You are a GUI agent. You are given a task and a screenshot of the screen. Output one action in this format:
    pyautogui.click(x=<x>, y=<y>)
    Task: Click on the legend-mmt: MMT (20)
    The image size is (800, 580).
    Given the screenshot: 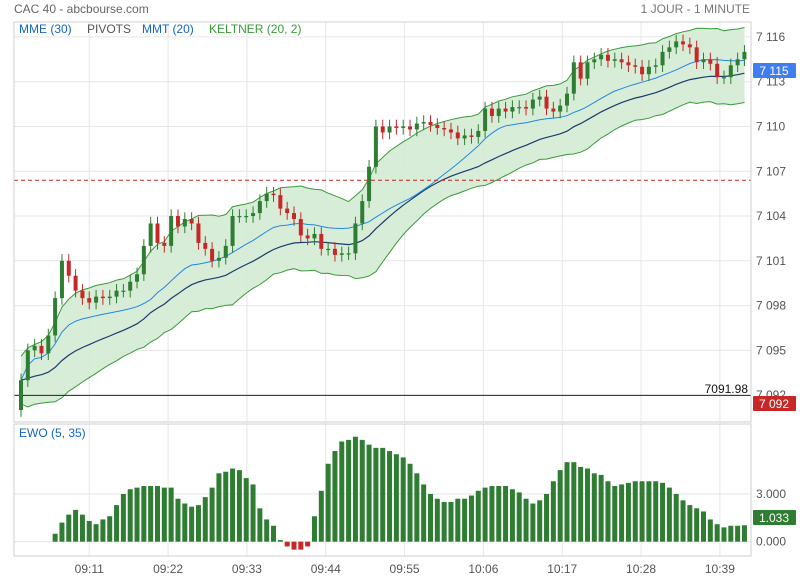 What is the action you would take?
    pyautogui.click(x=168, y=29)
    